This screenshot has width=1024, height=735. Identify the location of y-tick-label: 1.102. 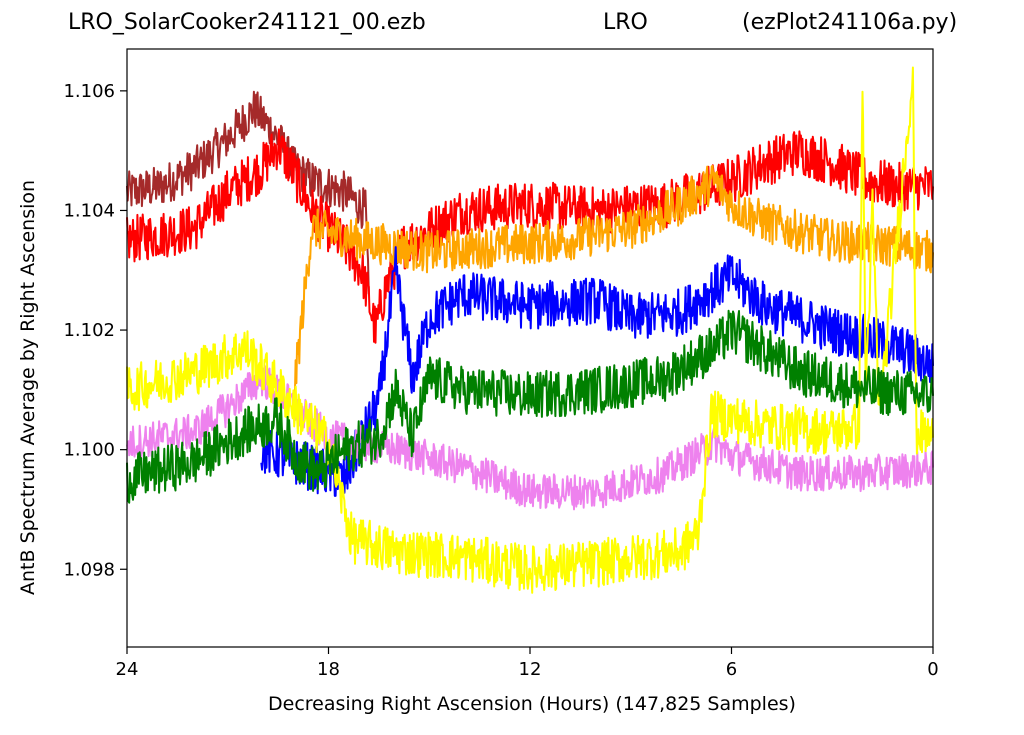
(89, 330).